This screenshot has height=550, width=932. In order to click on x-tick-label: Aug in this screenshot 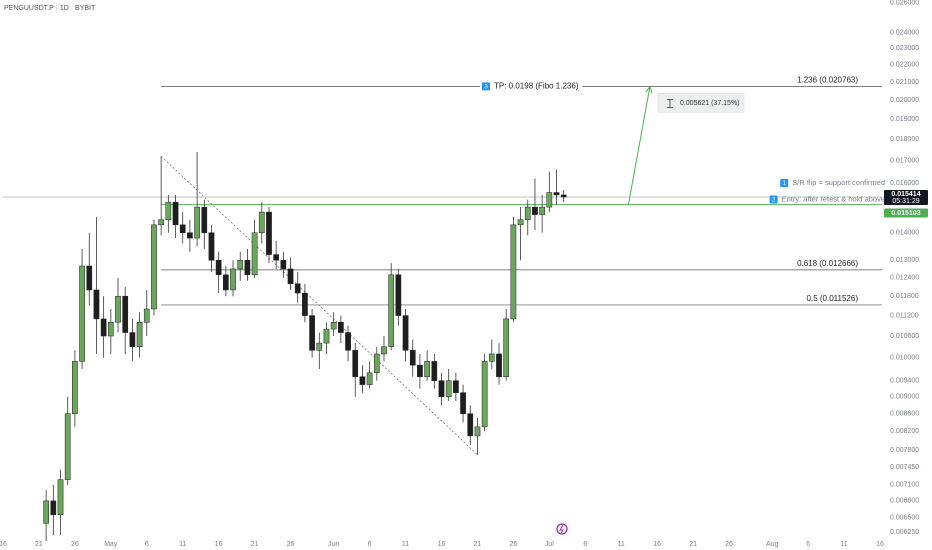, I will do `click(772, 544)`.